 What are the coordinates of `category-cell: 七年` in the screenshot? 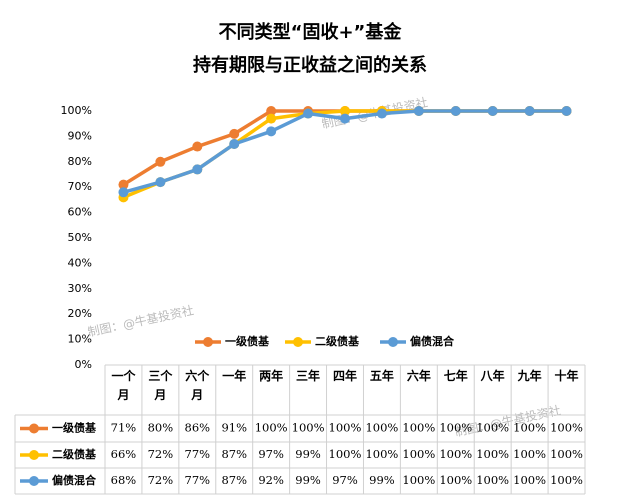 It's located at (455, 376).